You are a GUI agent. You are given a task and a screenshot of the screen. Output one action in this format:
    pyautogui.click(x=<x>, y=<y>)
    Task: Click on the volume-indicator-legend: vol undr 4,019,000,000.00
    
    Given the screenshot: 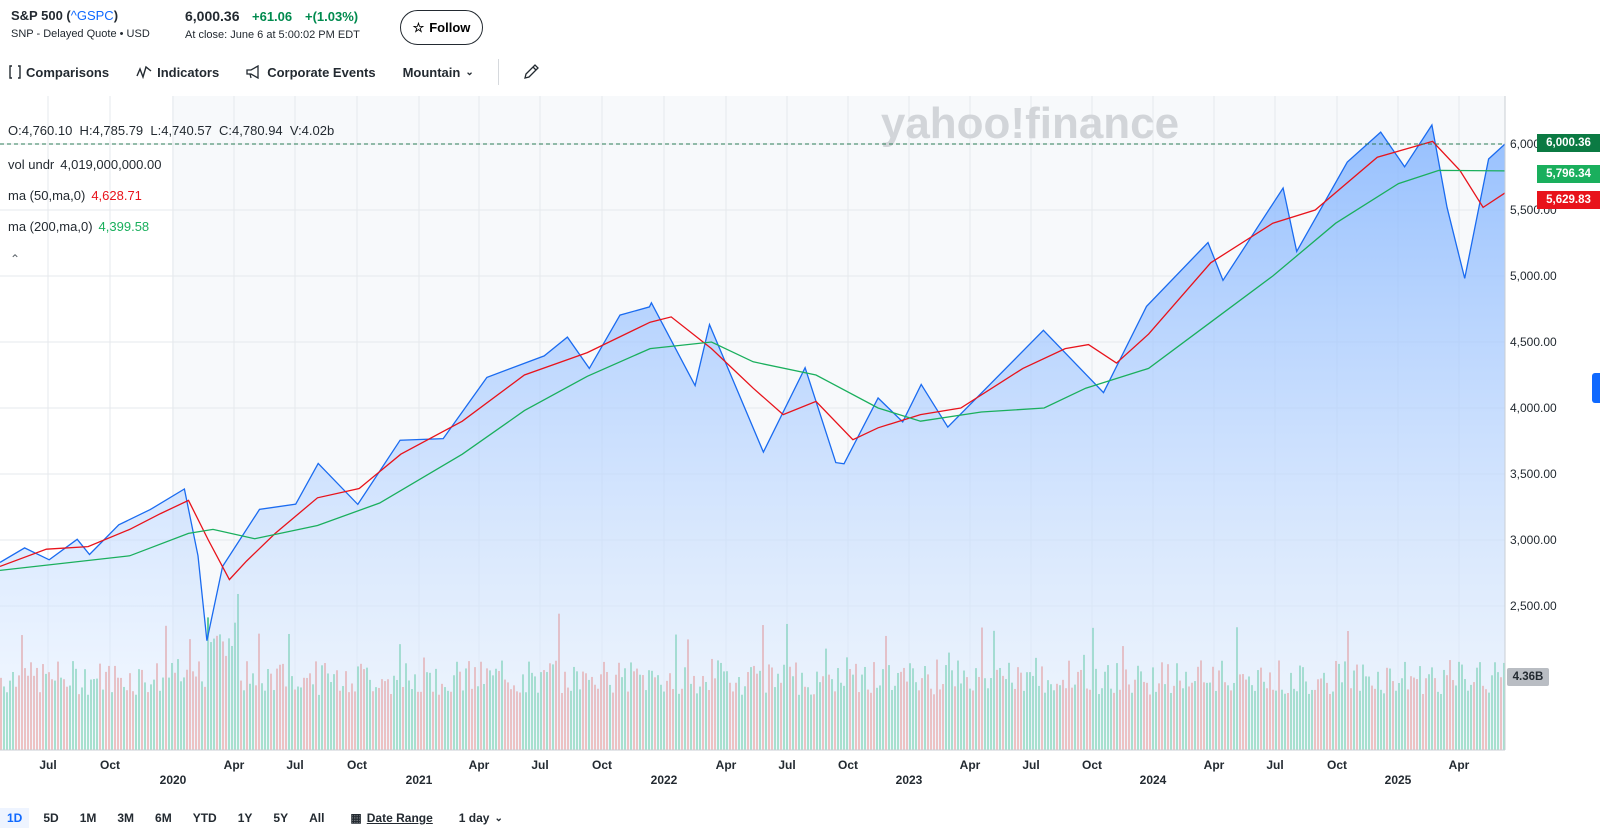 What is the action you would take?
    pyautogui.click(x=84, y=164)
    